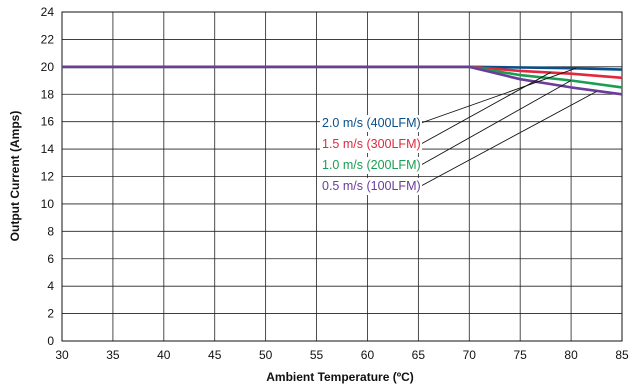  I want to click on x-tick-label: 45, so click(215, 355).